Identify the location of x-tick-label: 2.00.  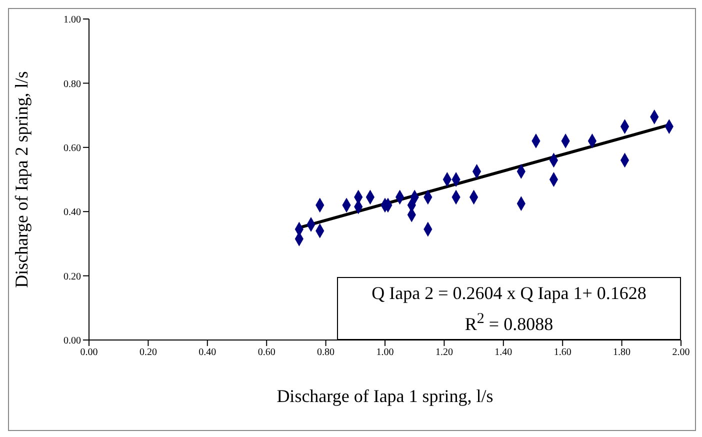
(681, 352).